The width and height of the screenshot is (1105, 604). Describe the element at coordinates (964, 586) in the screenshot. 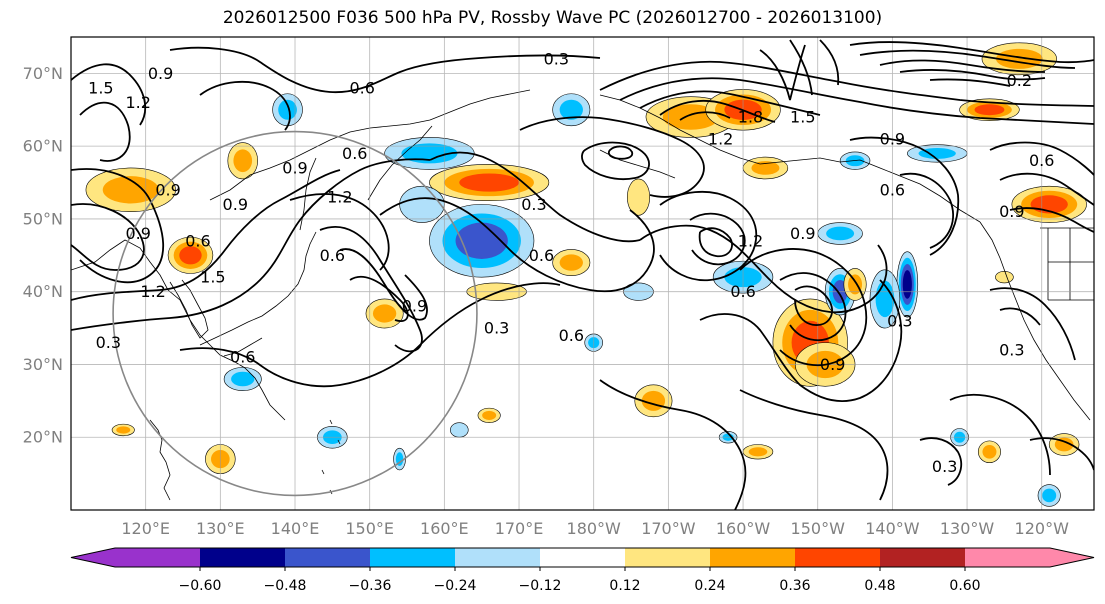

I see `colorbar-tick-label: 0.60` at that location.